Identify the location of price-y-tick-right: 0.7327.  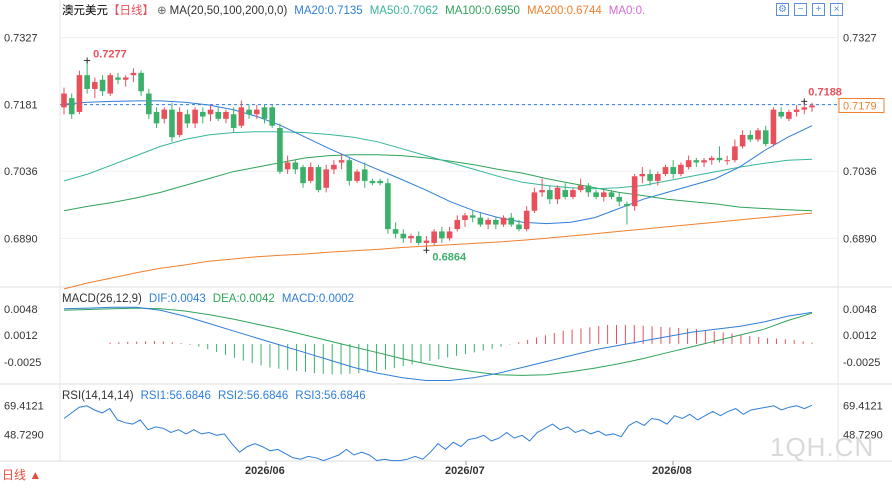
(860, 38).